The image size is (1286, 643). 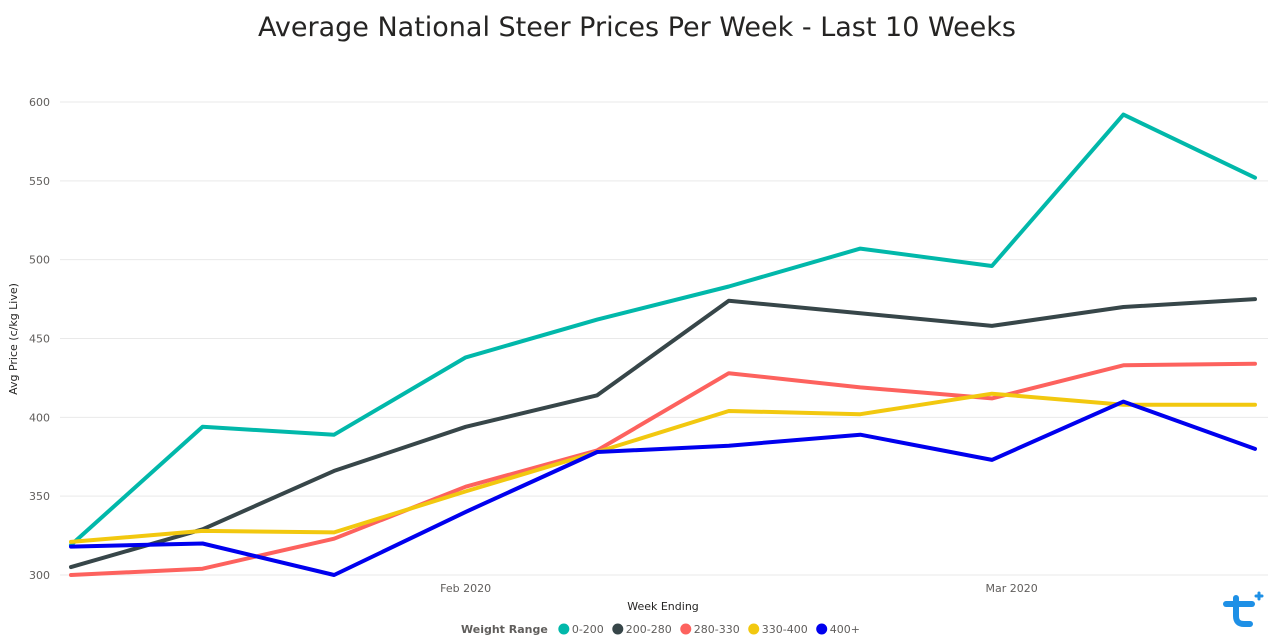 What do you see at coordinates (845, 629) in the screenshot?
I see `legend-item-label: 400+` at bounding box center [845, 629].